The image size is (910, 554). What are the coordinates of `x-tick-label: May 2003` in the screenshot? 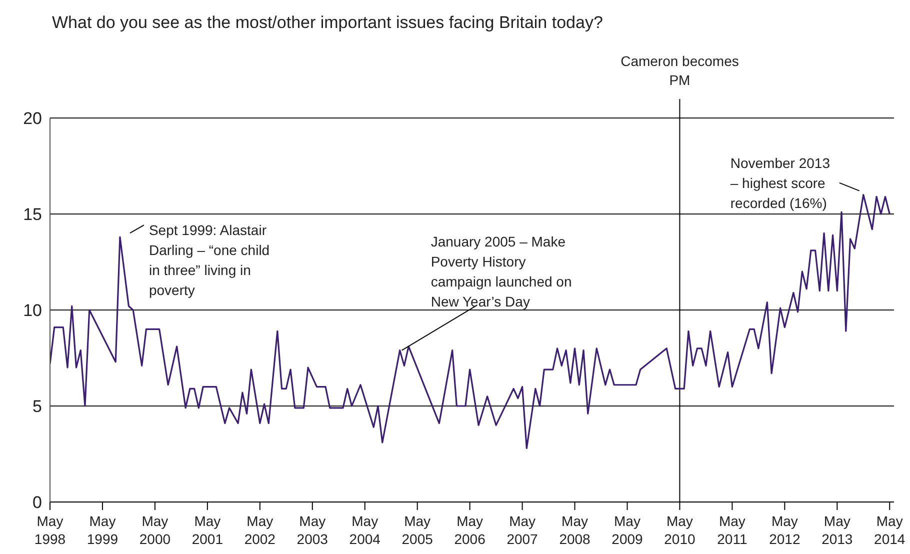 It's located at (312, 530).